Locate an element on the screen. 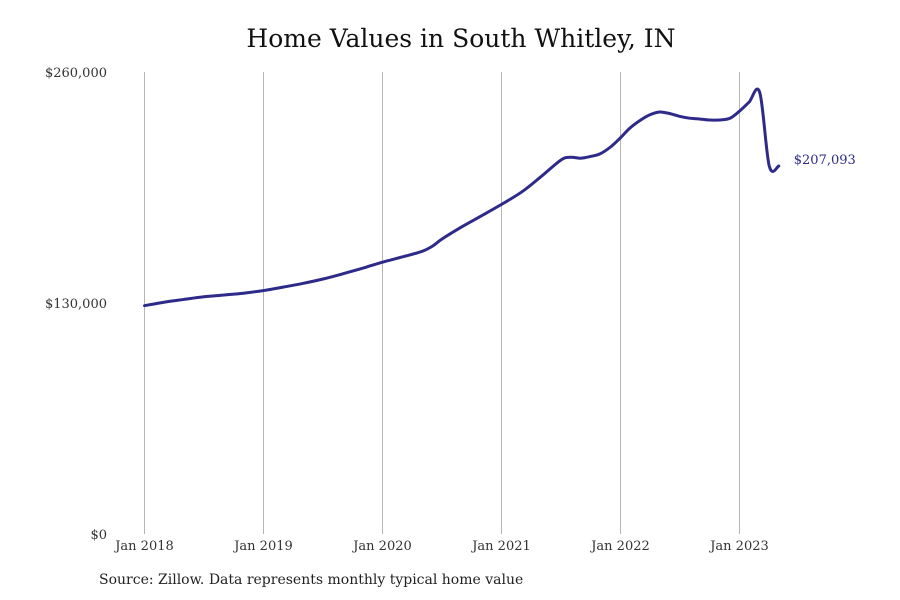 The width and height of the screenshot is (900, 600). x-tick-label: Jan 2019 is located at coordinates (262, 546).